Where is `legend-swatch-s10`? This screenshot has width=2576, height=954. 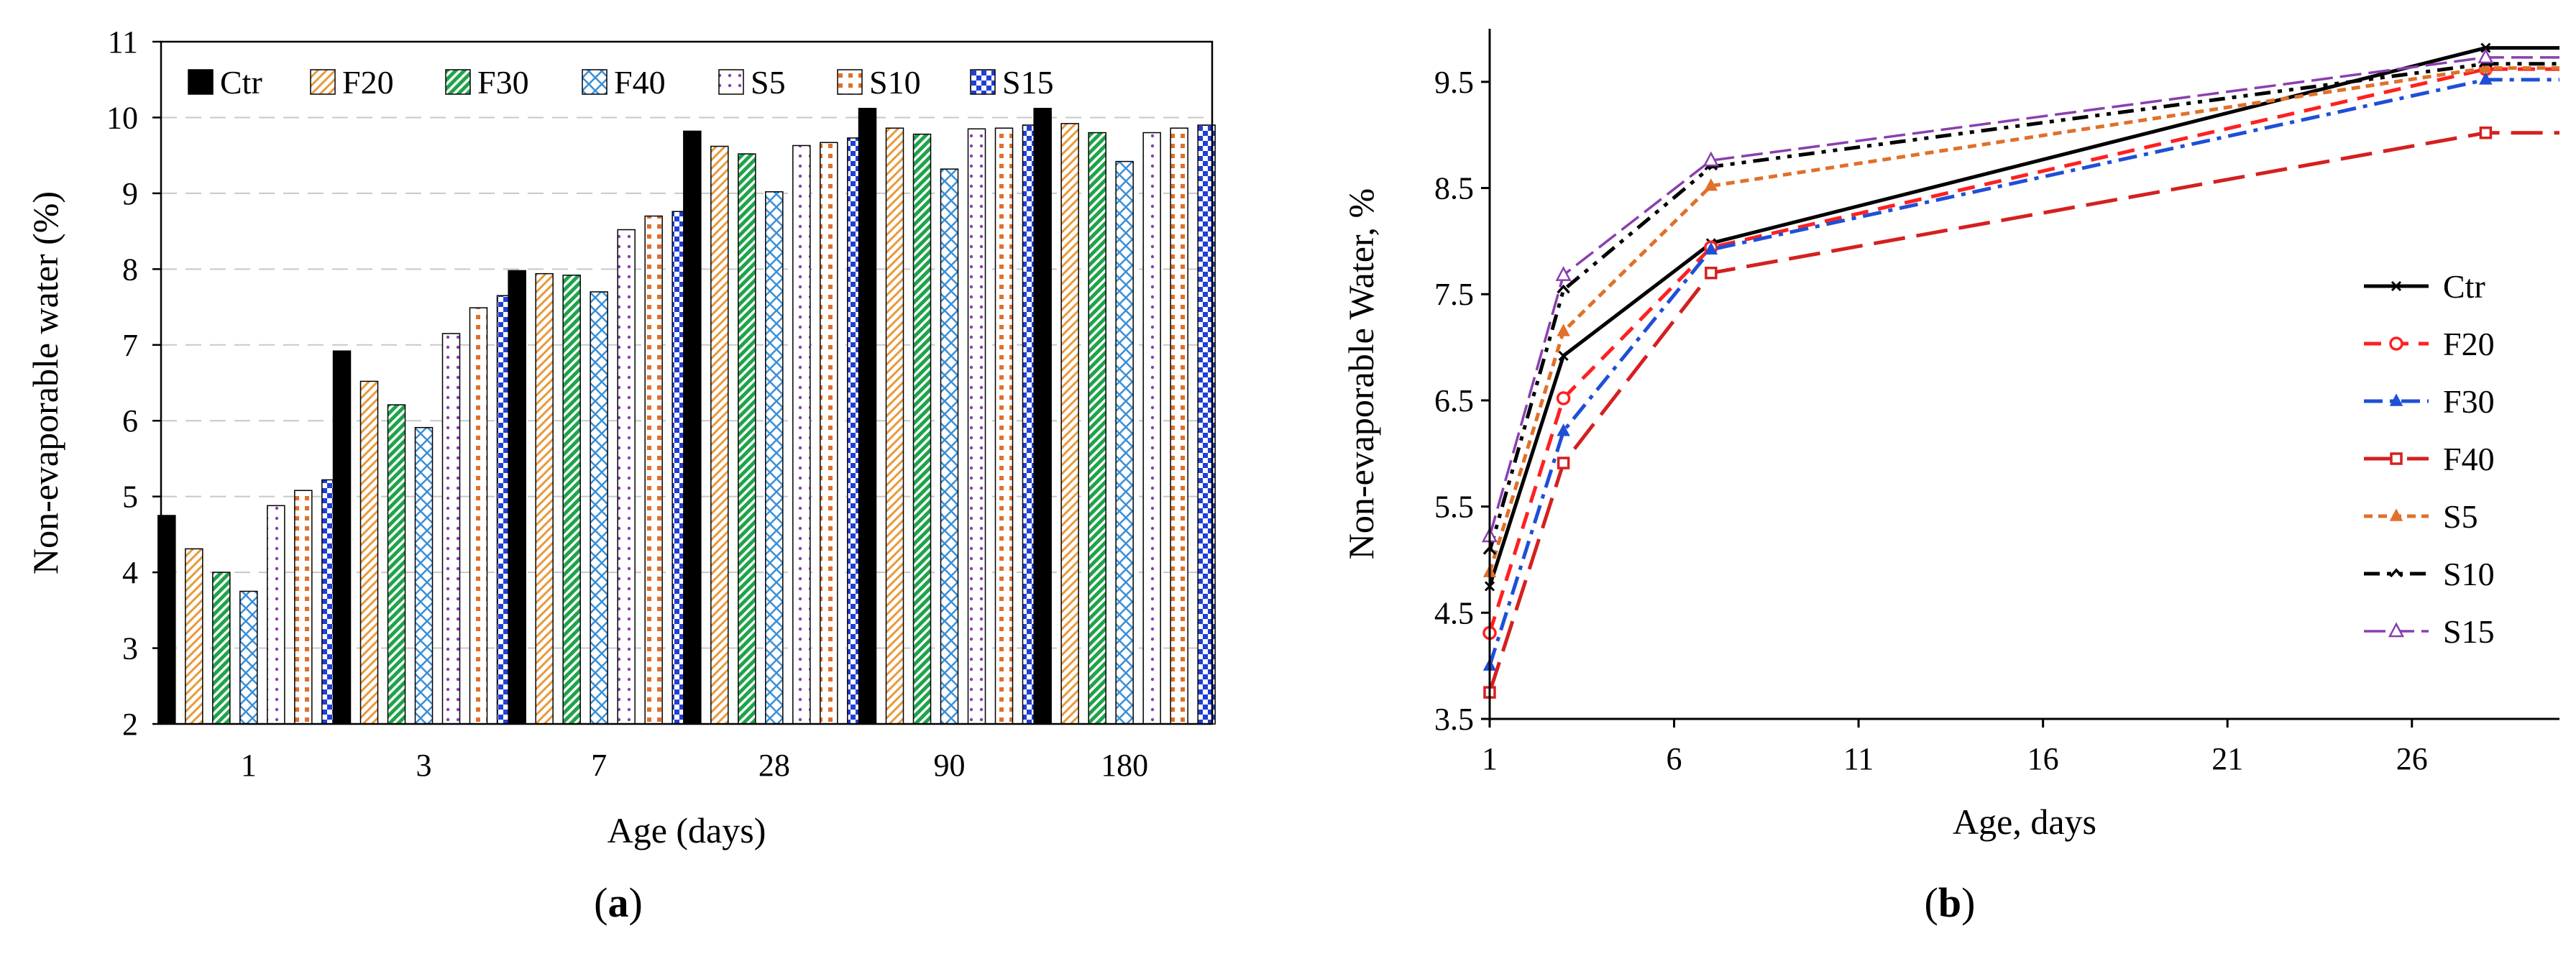
legend-swatch-s10 is located at coordinates (850, 82).